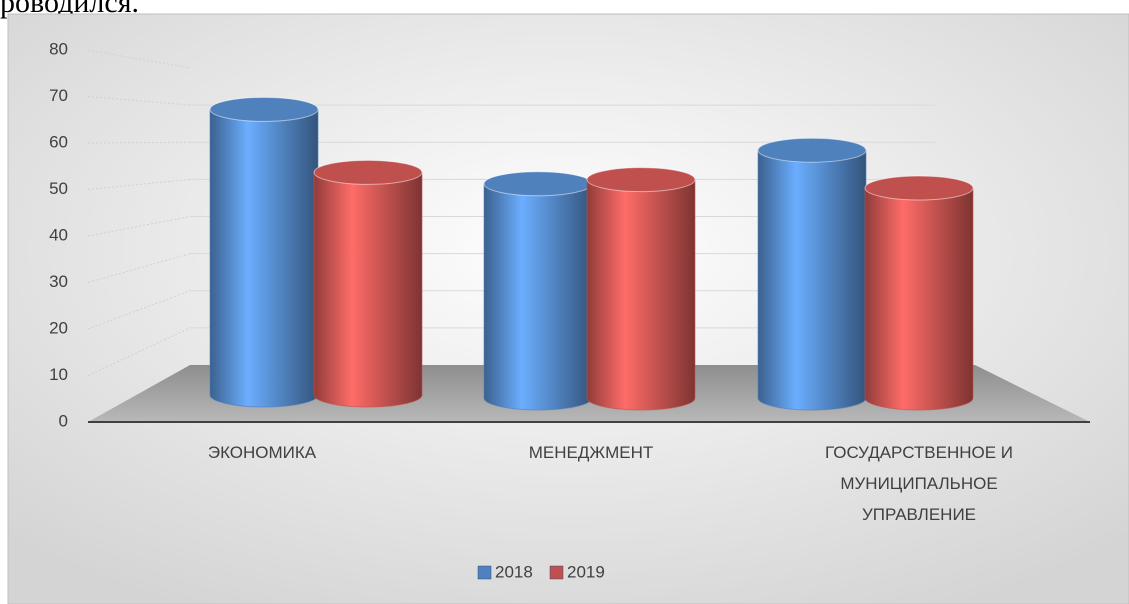 This screenshot has height=604, width=1129. What do you see at coordinates (58, 281) in the screenshot?
I see `y-tick-label: 30` at bounding box center [58, 281].